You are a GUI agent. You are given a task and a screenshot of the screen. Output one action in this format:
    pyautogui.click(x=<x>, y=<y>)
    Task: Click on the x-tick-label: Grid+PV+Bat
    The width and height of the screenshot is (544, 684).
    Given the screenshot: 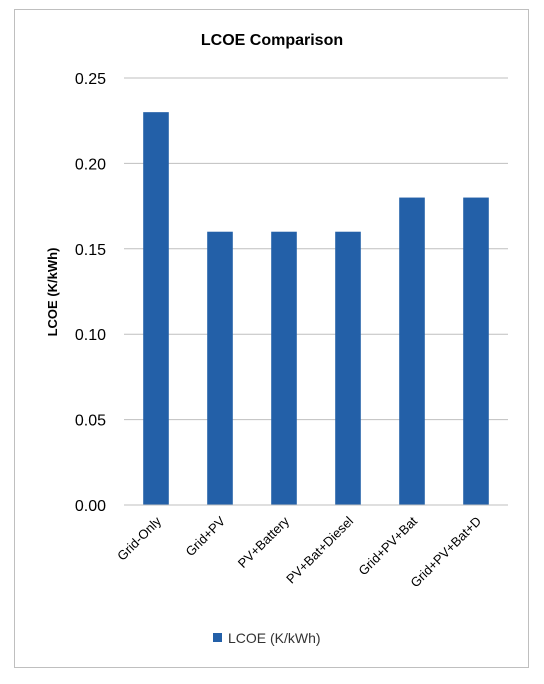 What is the action you would take?
    pyautogui.click(x=387, y=545)
    